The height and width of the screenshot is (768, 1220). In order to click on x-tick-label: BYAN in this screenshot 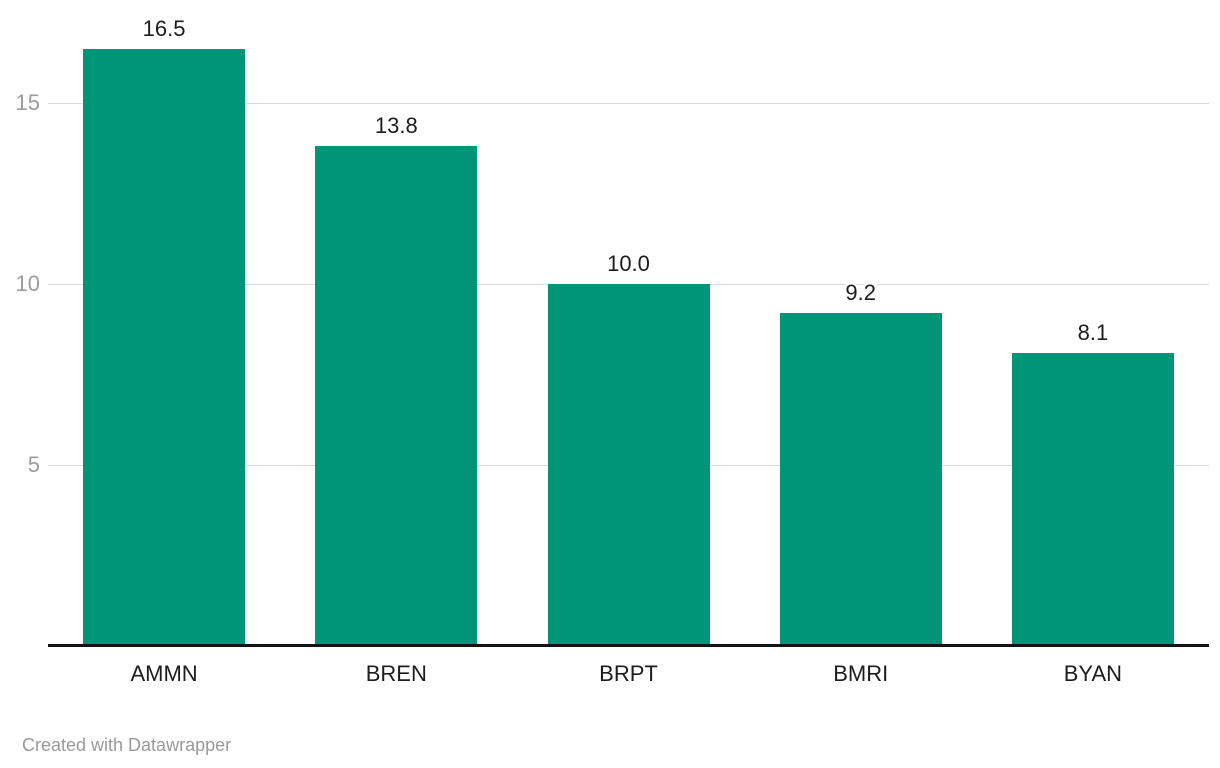, I will do `click(1093, 673)`.